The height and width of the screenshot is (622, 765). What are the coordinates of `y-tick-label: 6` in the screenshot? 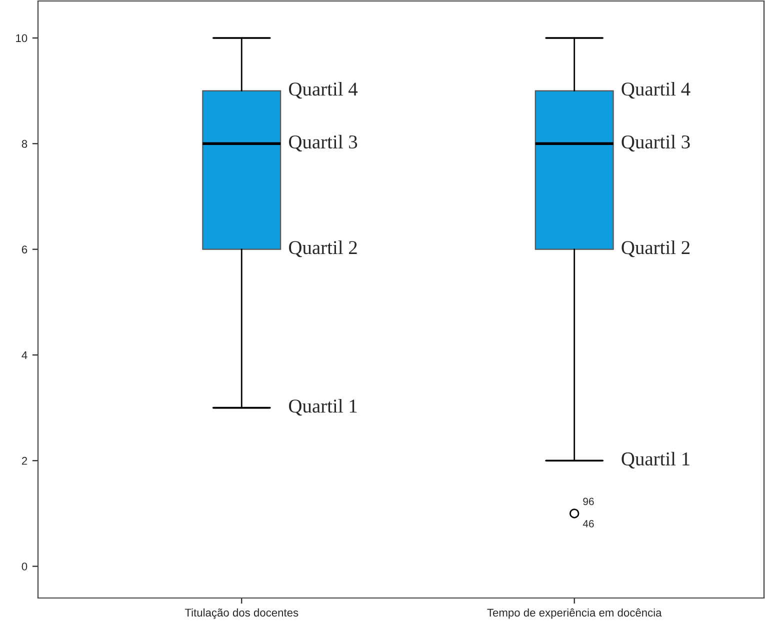 It's located at (25, 250).